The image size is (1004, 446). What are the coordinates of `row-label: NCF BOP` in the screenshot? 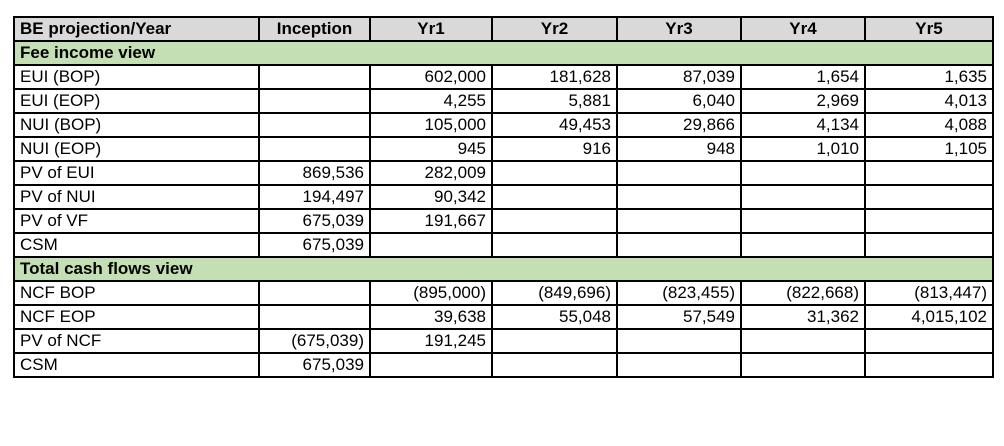 It's located at (136, 293).